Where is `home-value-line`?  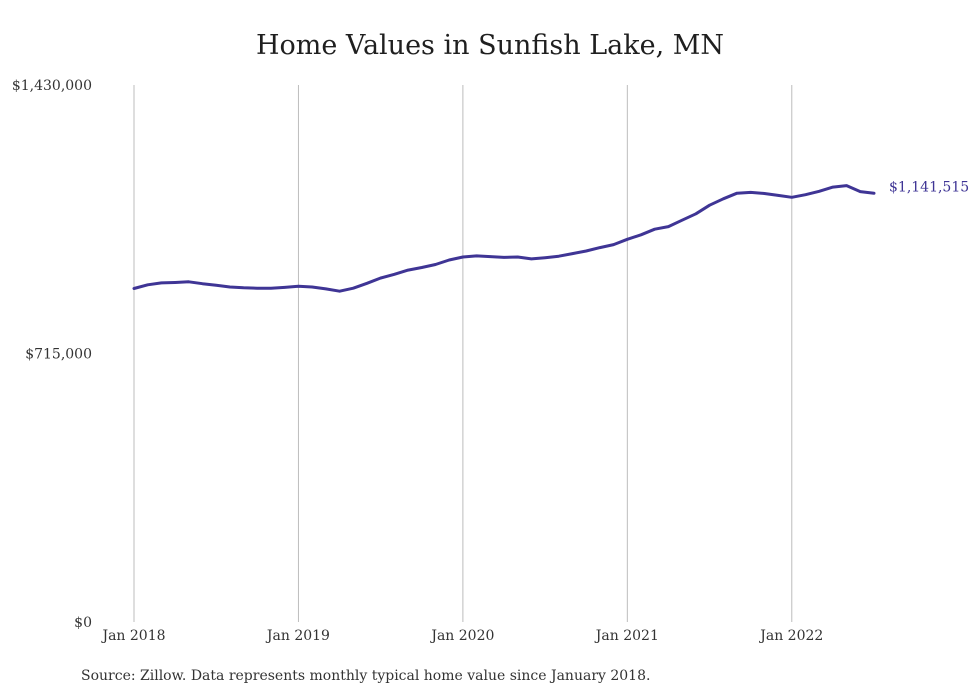
home-value-line is located at coordinates (504, 238).